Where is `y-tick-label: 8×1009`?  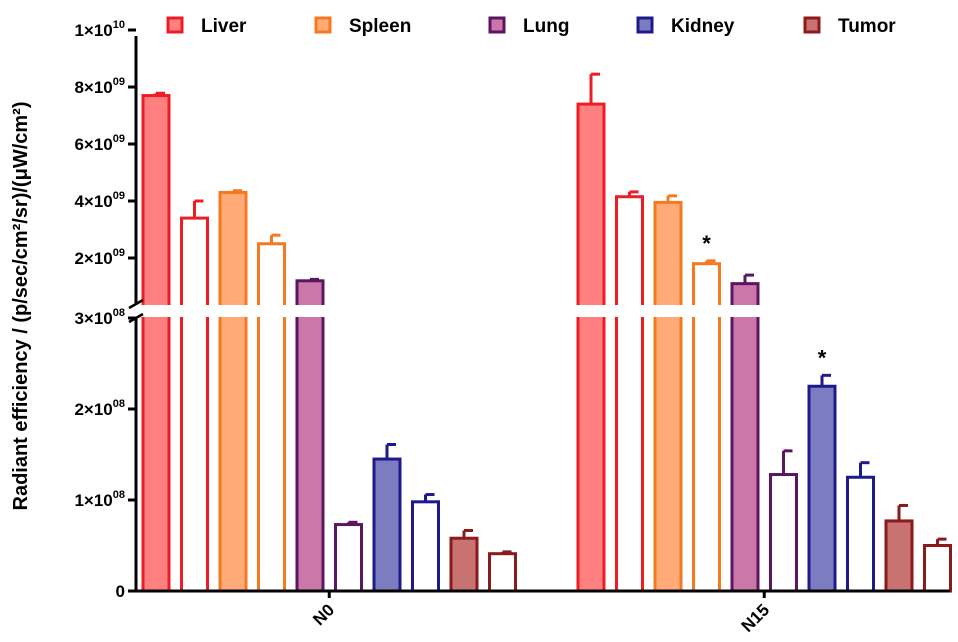
y-tick-label: 8×1009 is located at coordinates (99, 86).